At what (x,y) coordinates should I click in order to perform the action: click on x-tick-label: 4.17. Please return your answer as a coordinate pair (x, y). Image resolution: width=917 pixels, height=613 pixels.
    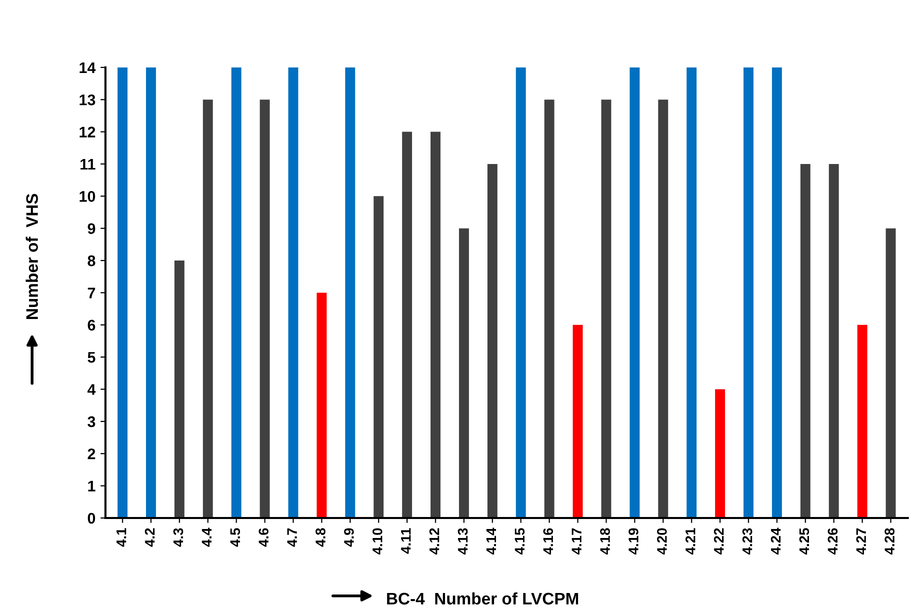
    Looking at the image, I should click on (577, 541).